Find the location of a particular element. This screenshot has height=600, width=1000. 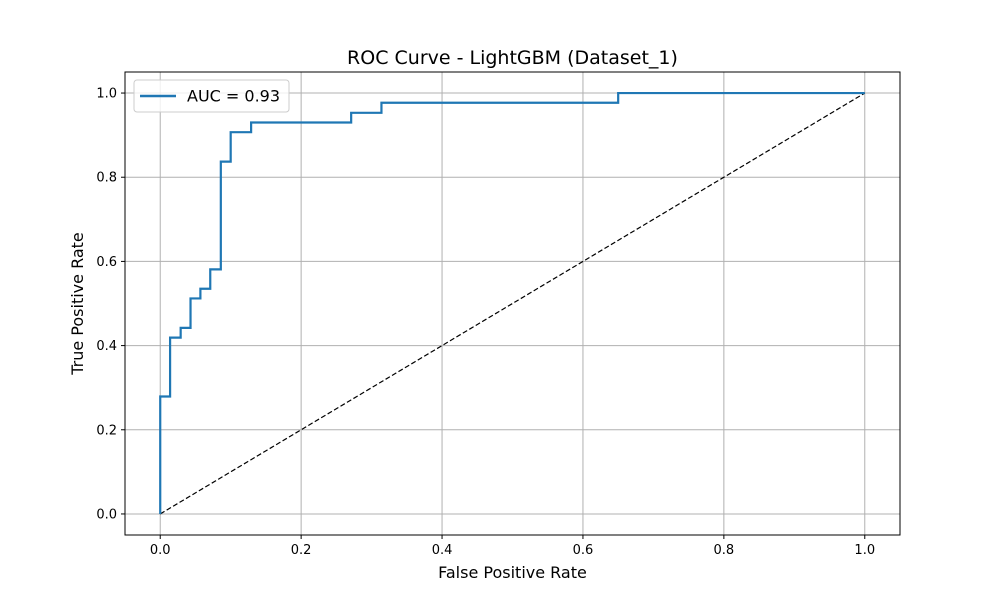

chart-title: ROC Curve - LightGBM (Dataset_1) is located at coordinates (512, 58).